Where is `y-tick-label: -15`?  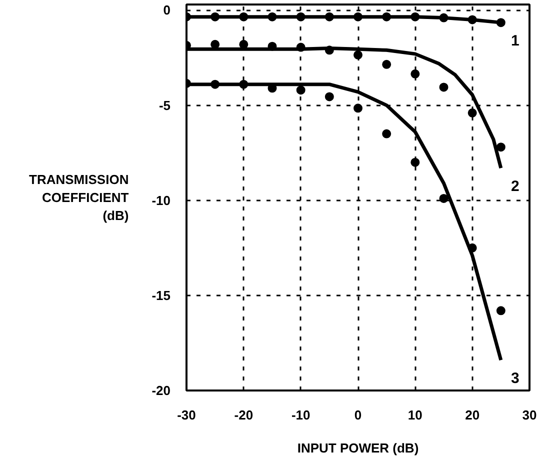 y-tick-label: -15 is located at coordinates (161, 295).